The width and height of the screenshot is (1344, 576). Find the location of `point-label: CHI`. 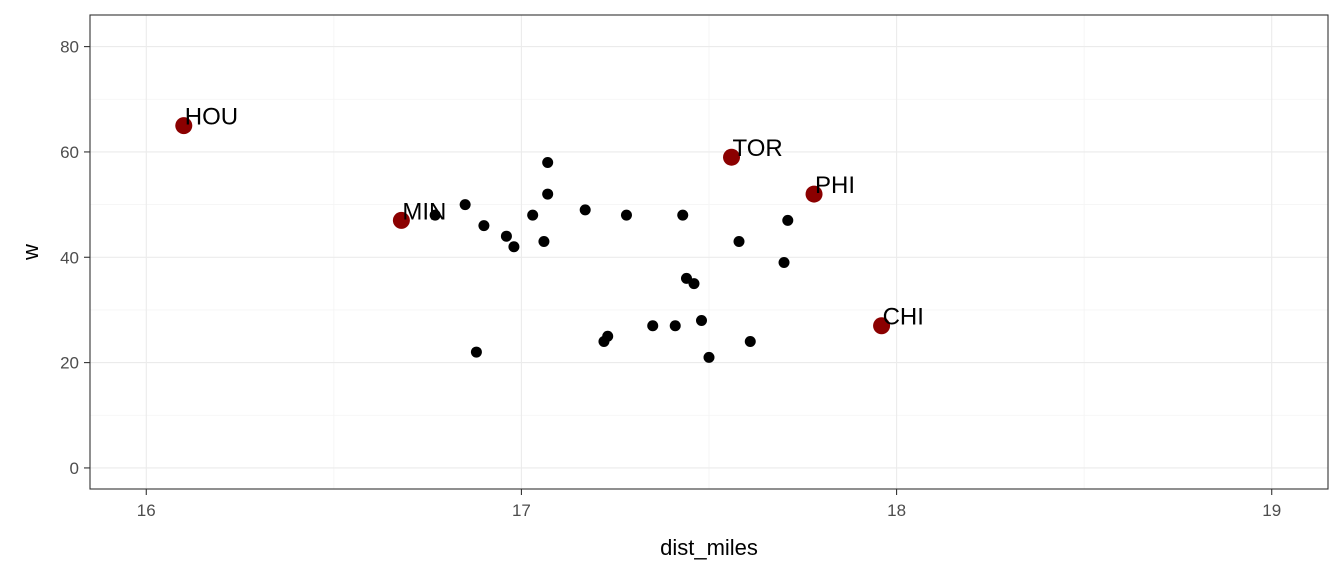

point-label: CHI is located at coordinates (903, 317).